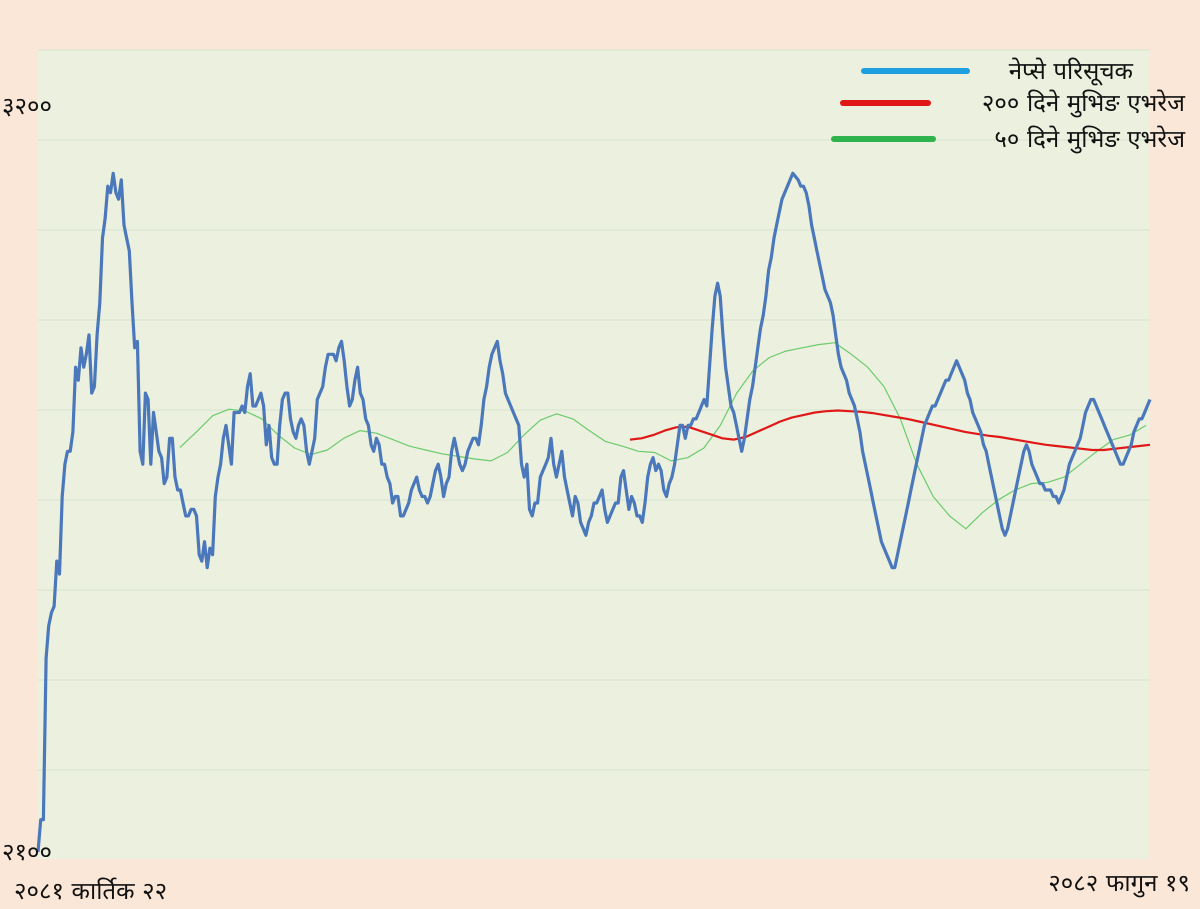  What do you see at coordinates (27, 106) in the screenshot?
I see `y-tick-label-top: ३२००` at bounding box center [27, 106].